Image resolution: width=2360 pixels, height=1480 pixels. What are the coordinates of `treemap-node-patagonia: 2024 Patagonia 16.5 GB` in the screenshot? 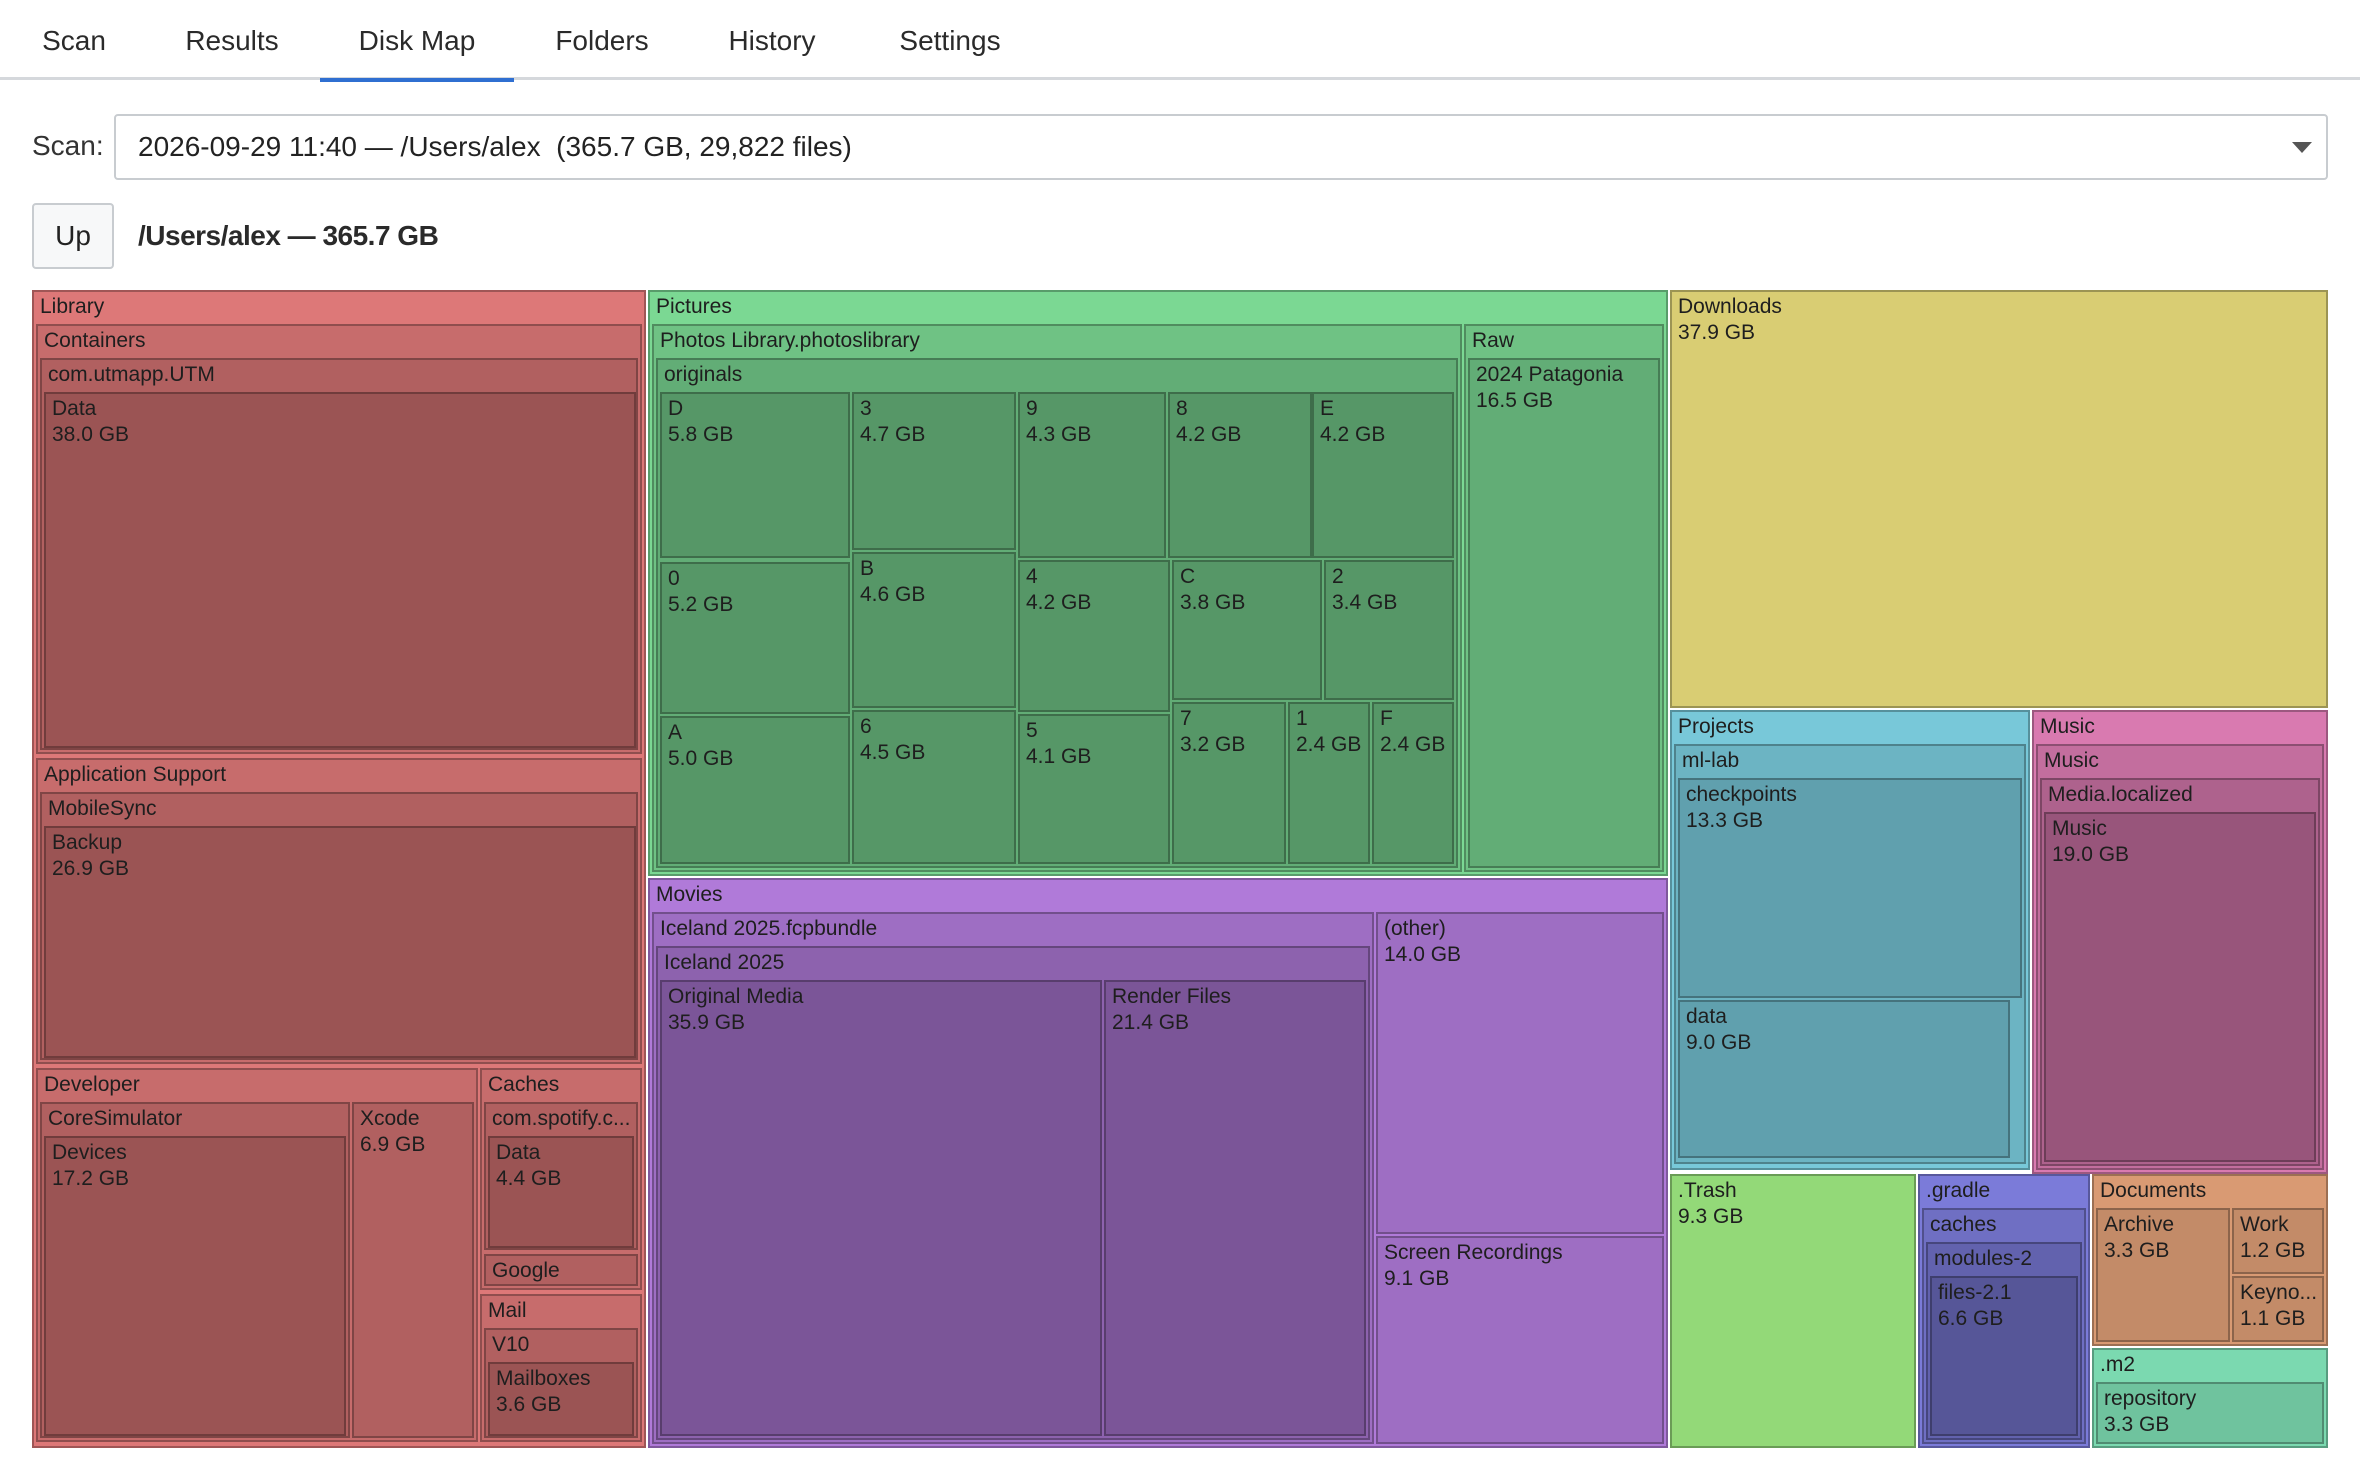 It's located at (1564, 613).